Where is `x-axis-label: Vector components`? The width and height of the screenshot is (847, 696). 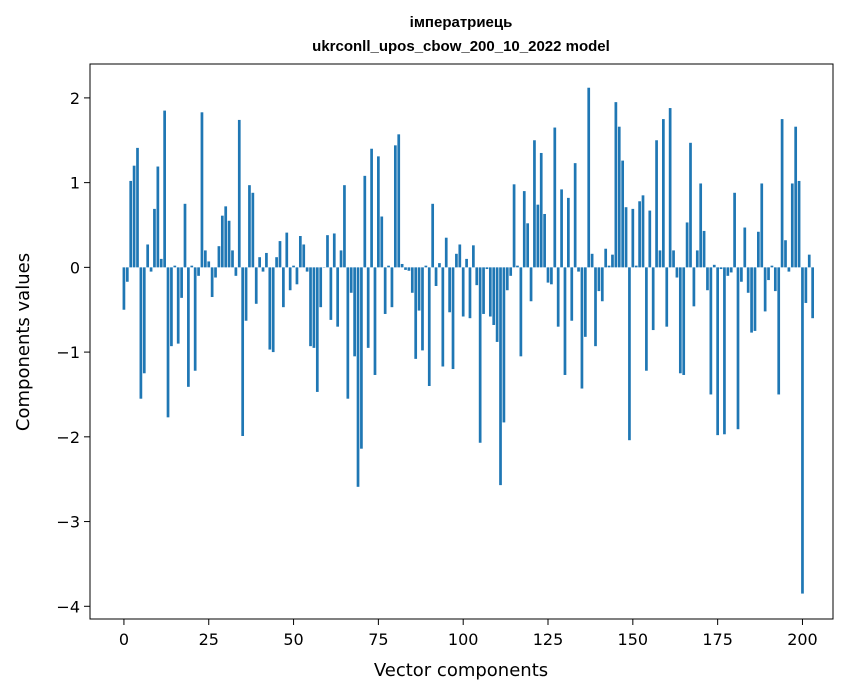 x-axis-label: Vector components is located at coordinates (461, 670).